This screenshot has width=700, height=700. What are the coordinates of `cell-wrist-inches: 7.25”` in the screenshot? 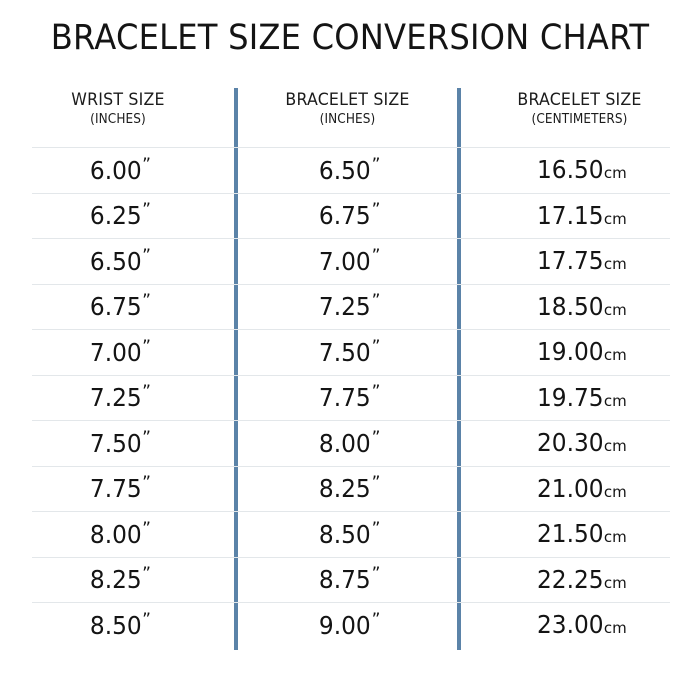 It's located at (118, 398).